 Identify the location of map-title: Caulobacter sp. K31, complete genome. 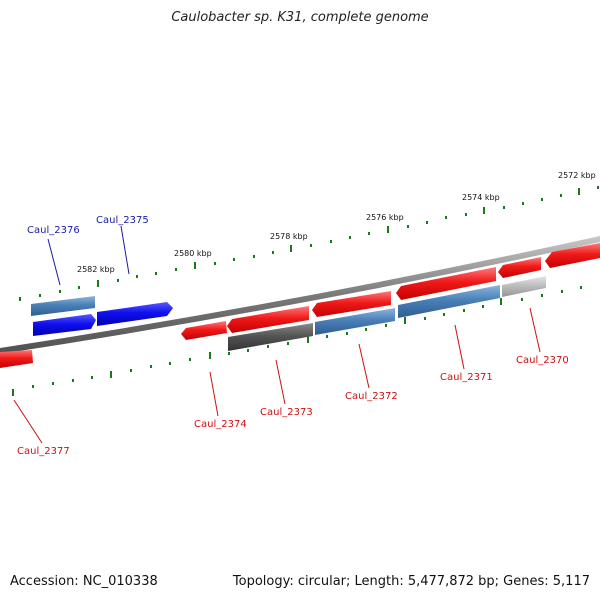
(300, 17).